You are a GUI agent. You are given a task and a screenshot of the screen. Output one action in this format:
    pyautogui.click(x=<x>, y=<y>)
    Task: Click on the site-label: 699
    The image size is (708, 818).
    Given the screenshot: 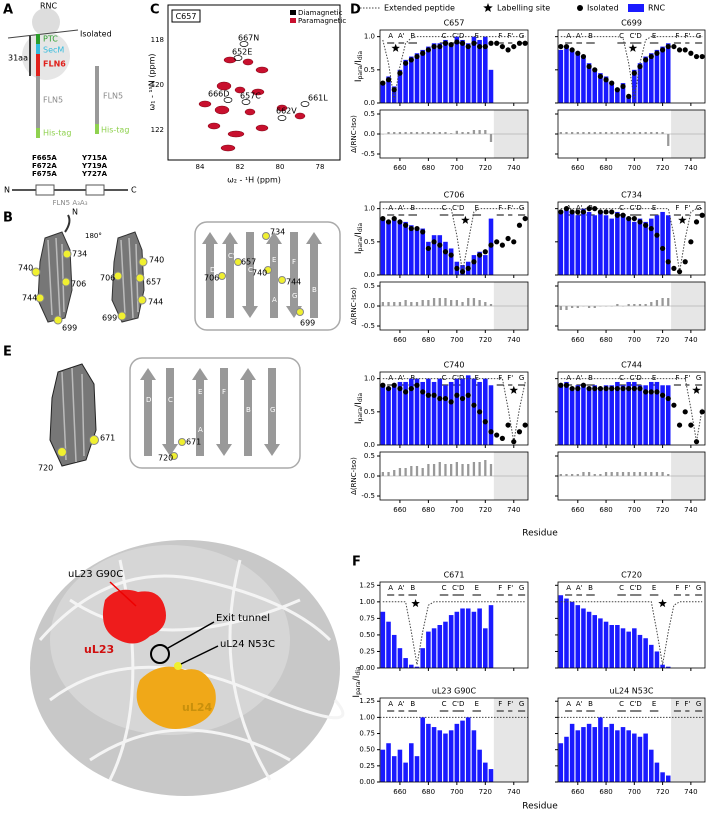 What is the action you would take?
    pyautogui.click(x=69, y=328)
    